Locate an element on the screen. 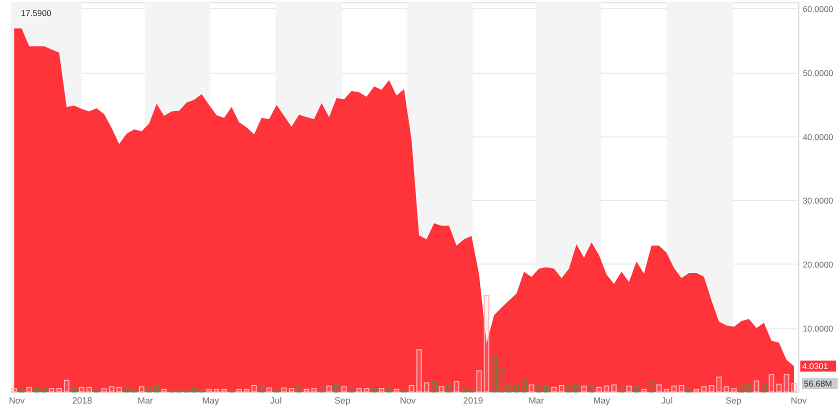 The width and height of the screenshot is (840, 410). y-tick-label: 50.0000 is located at coordinates (818, 73).